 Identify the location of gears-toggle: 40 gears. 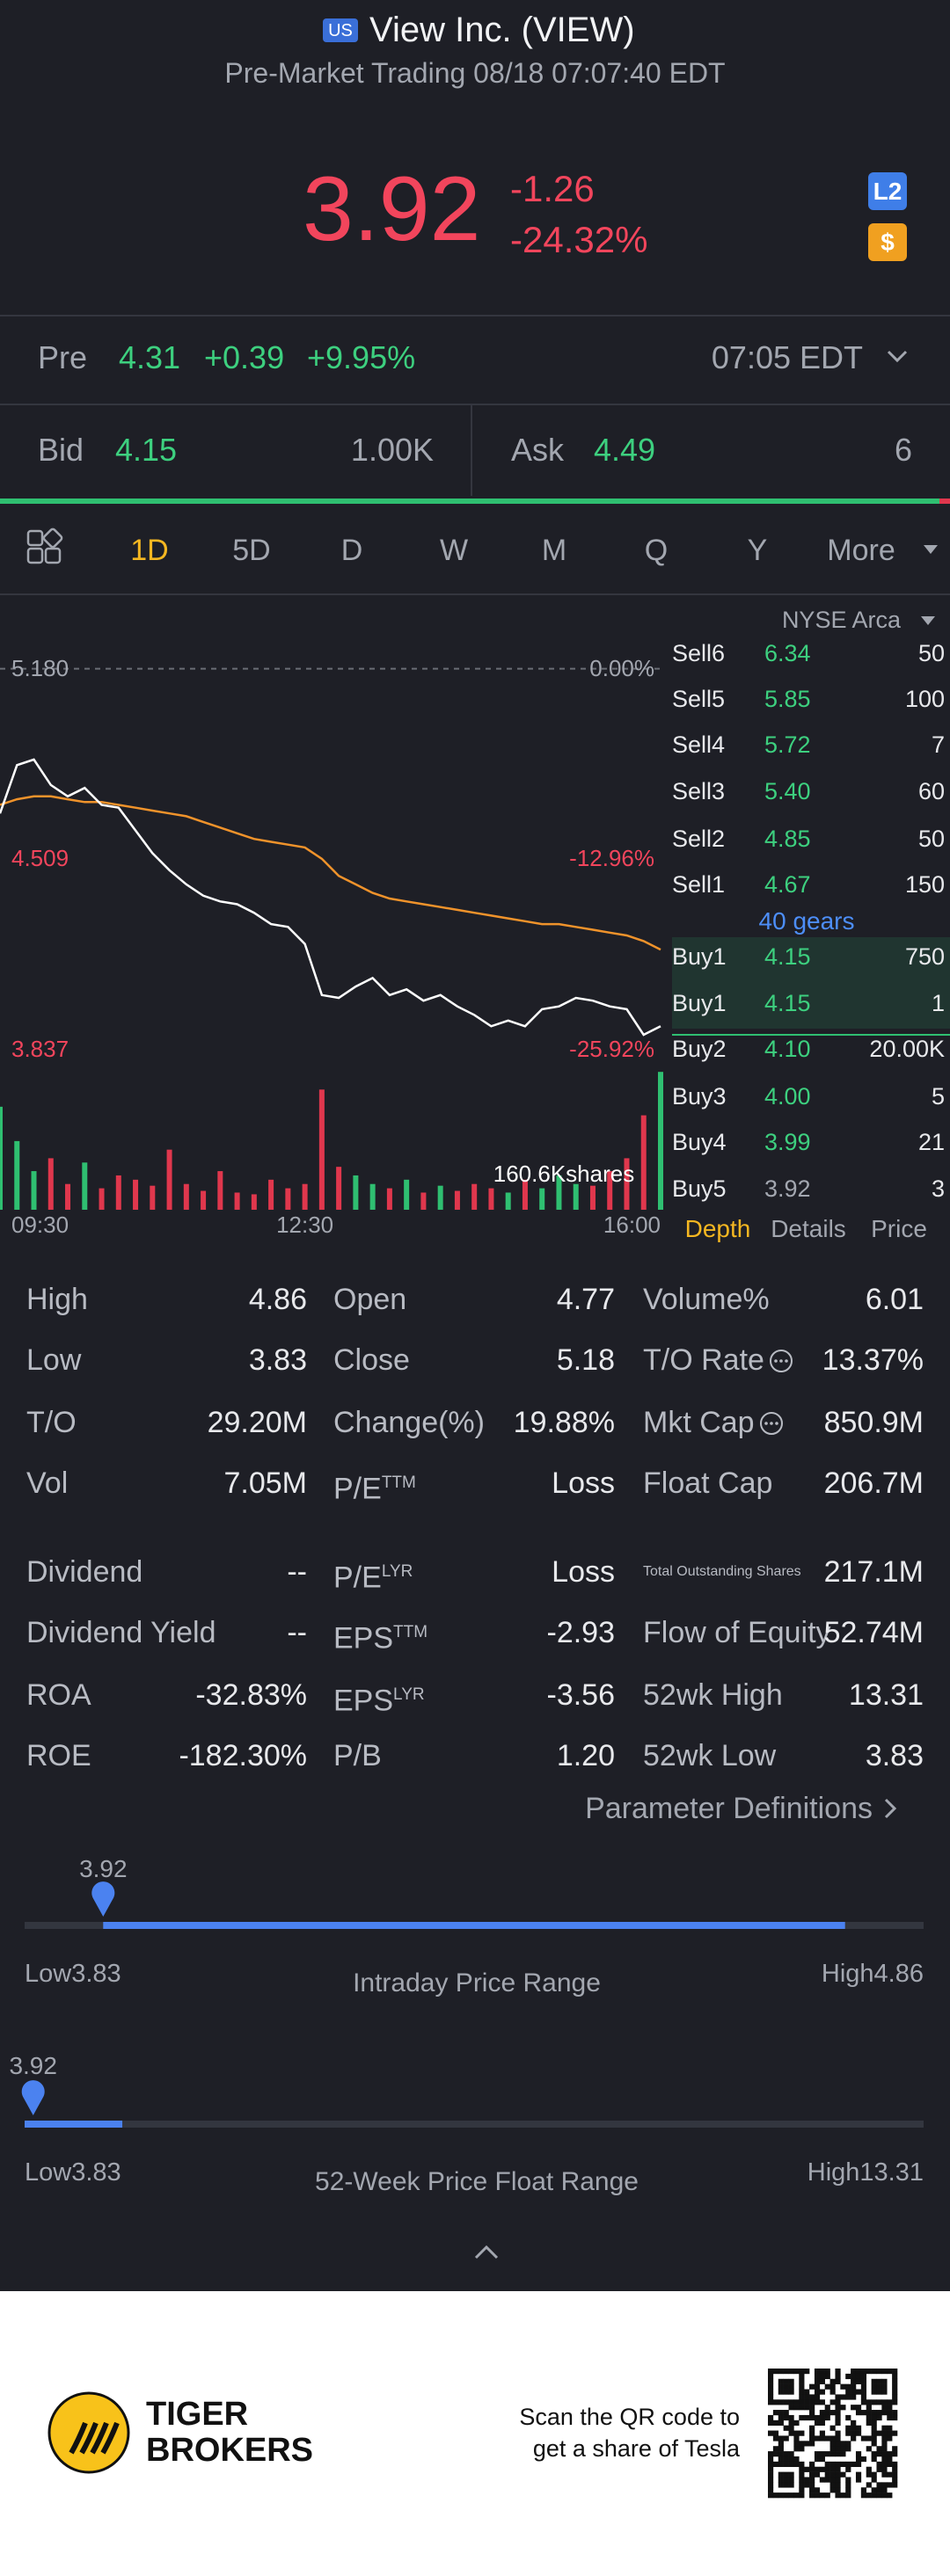
(806, 920).